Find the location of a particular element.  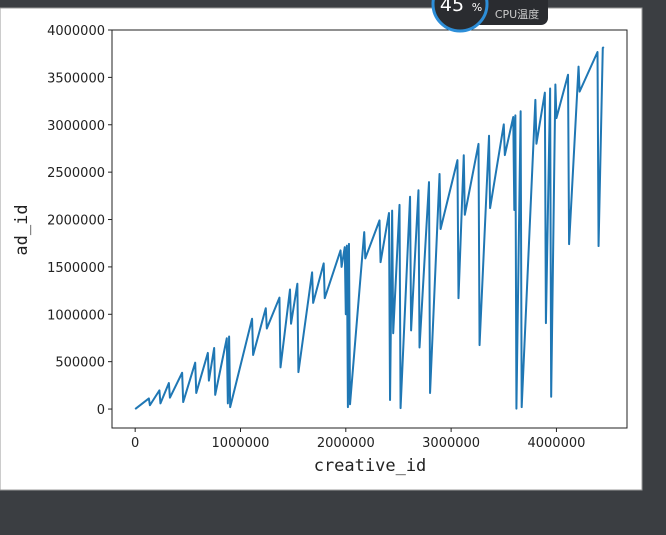

y-tick-label: 2000000 is located at coordinates (76, 221).